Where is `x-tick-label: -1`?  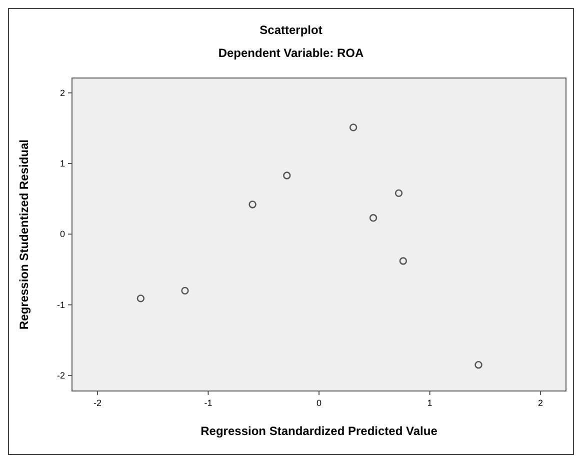
x-tick-label: -1 is located at coordinates (208, 403).